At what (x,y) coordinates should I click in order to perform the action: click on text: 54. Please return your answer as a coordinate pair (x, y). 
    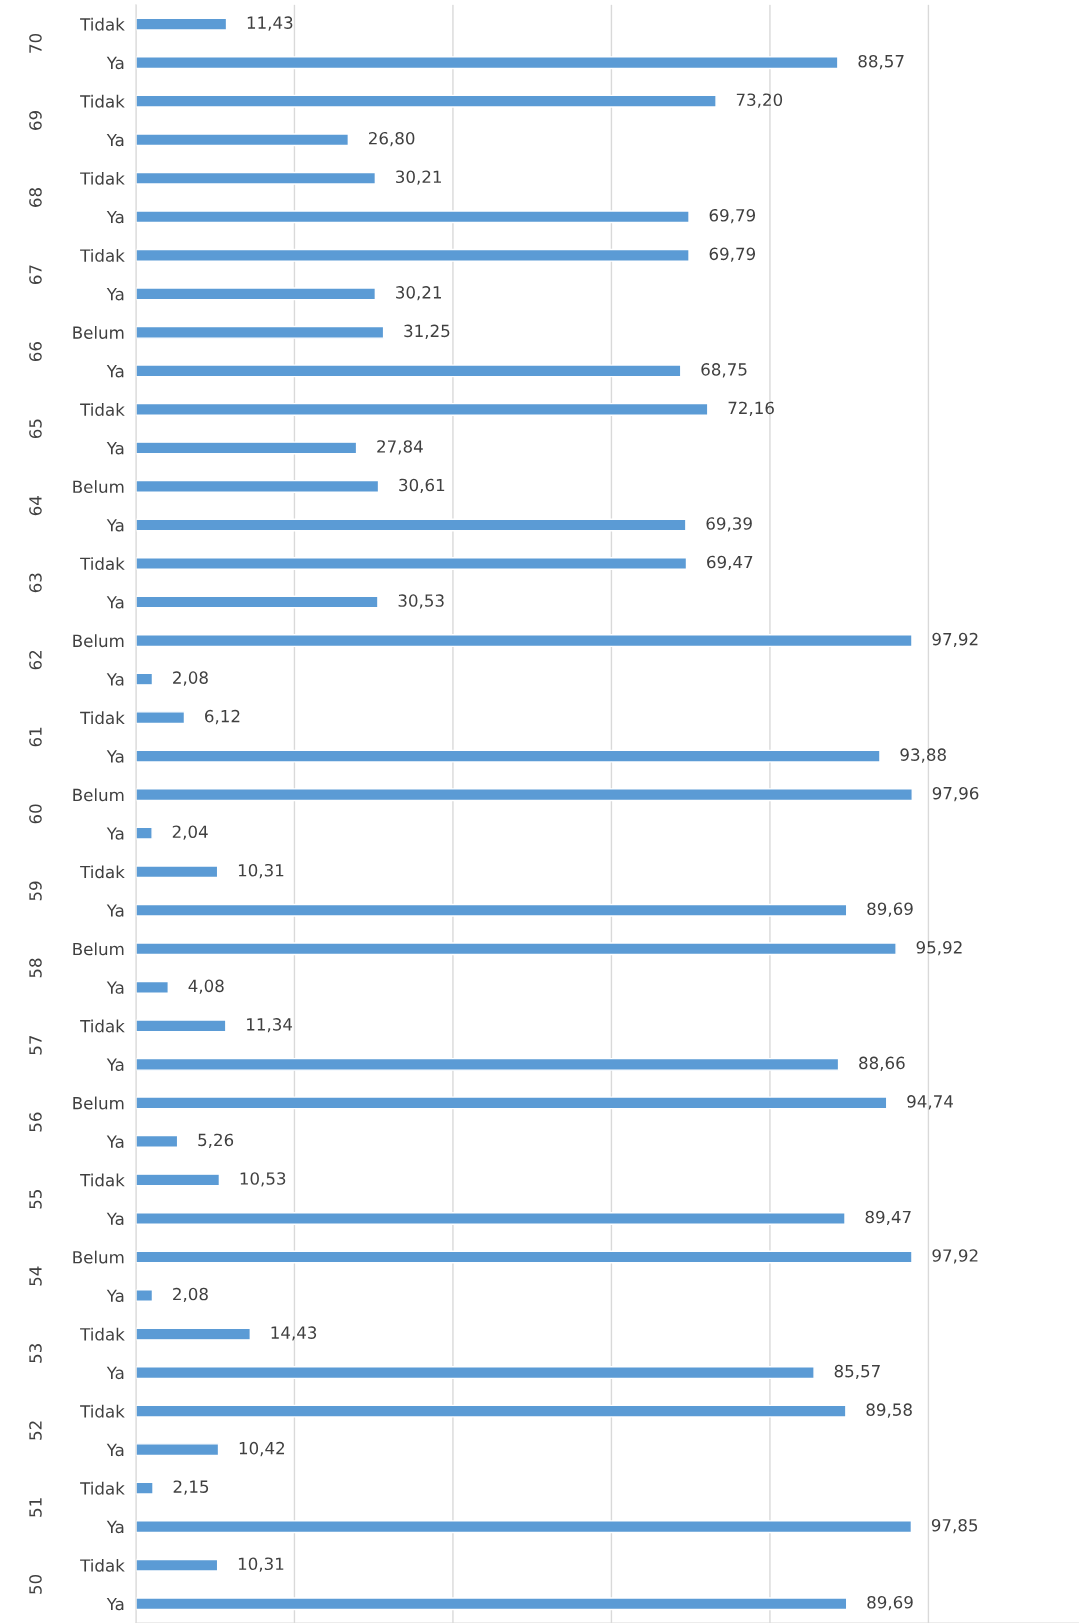
    Looking at the image, I should click on (35, 1276).